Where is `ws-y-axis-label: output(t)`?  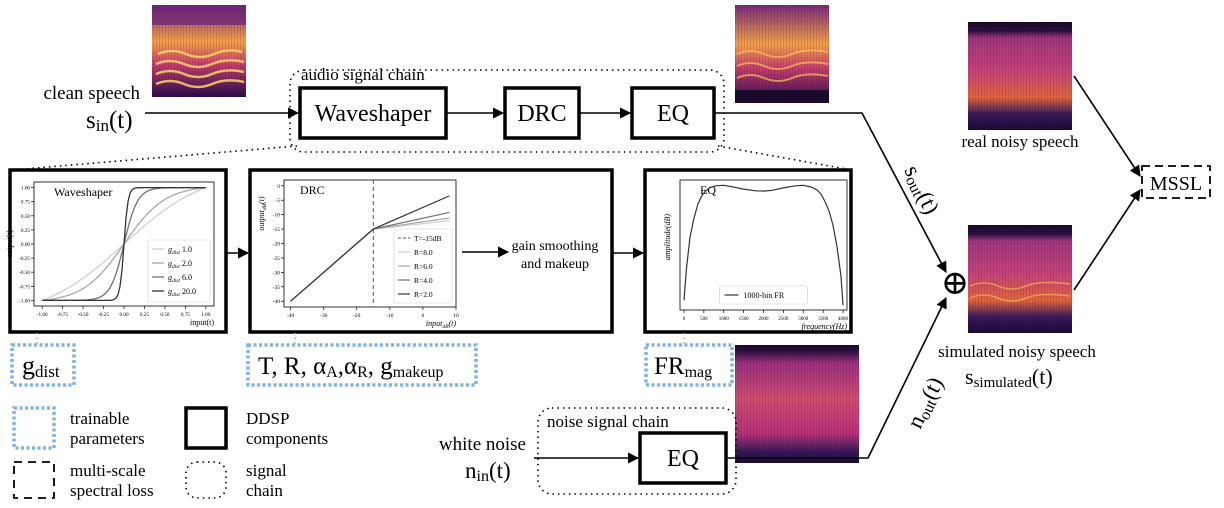
ws-y-axis-label: output(t) is located at coordinates (9, 244).